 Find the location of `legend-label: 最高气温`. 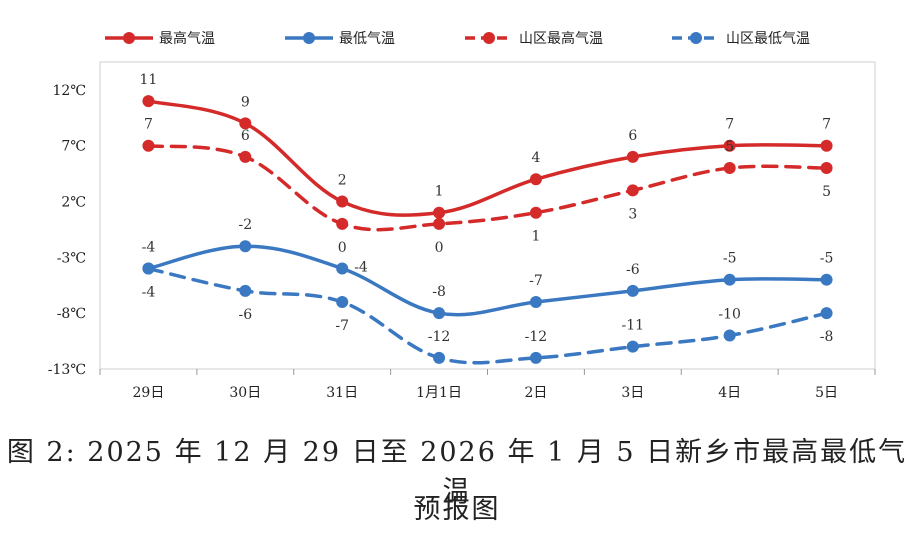

legend-label: 最高气温 is located at coordinates (187, 38).